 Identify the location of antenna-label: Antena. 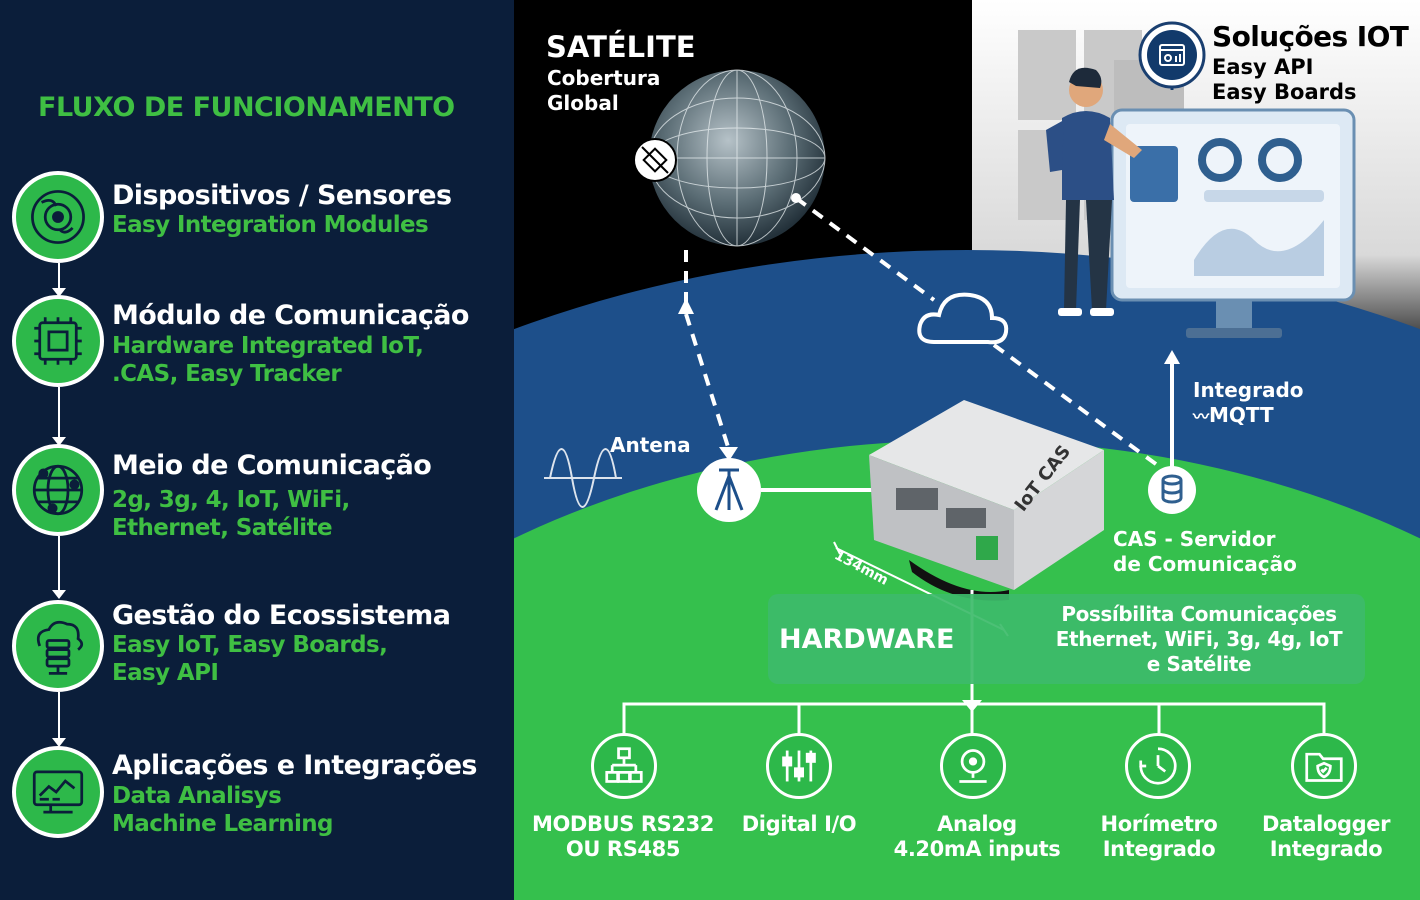
(650, 445).